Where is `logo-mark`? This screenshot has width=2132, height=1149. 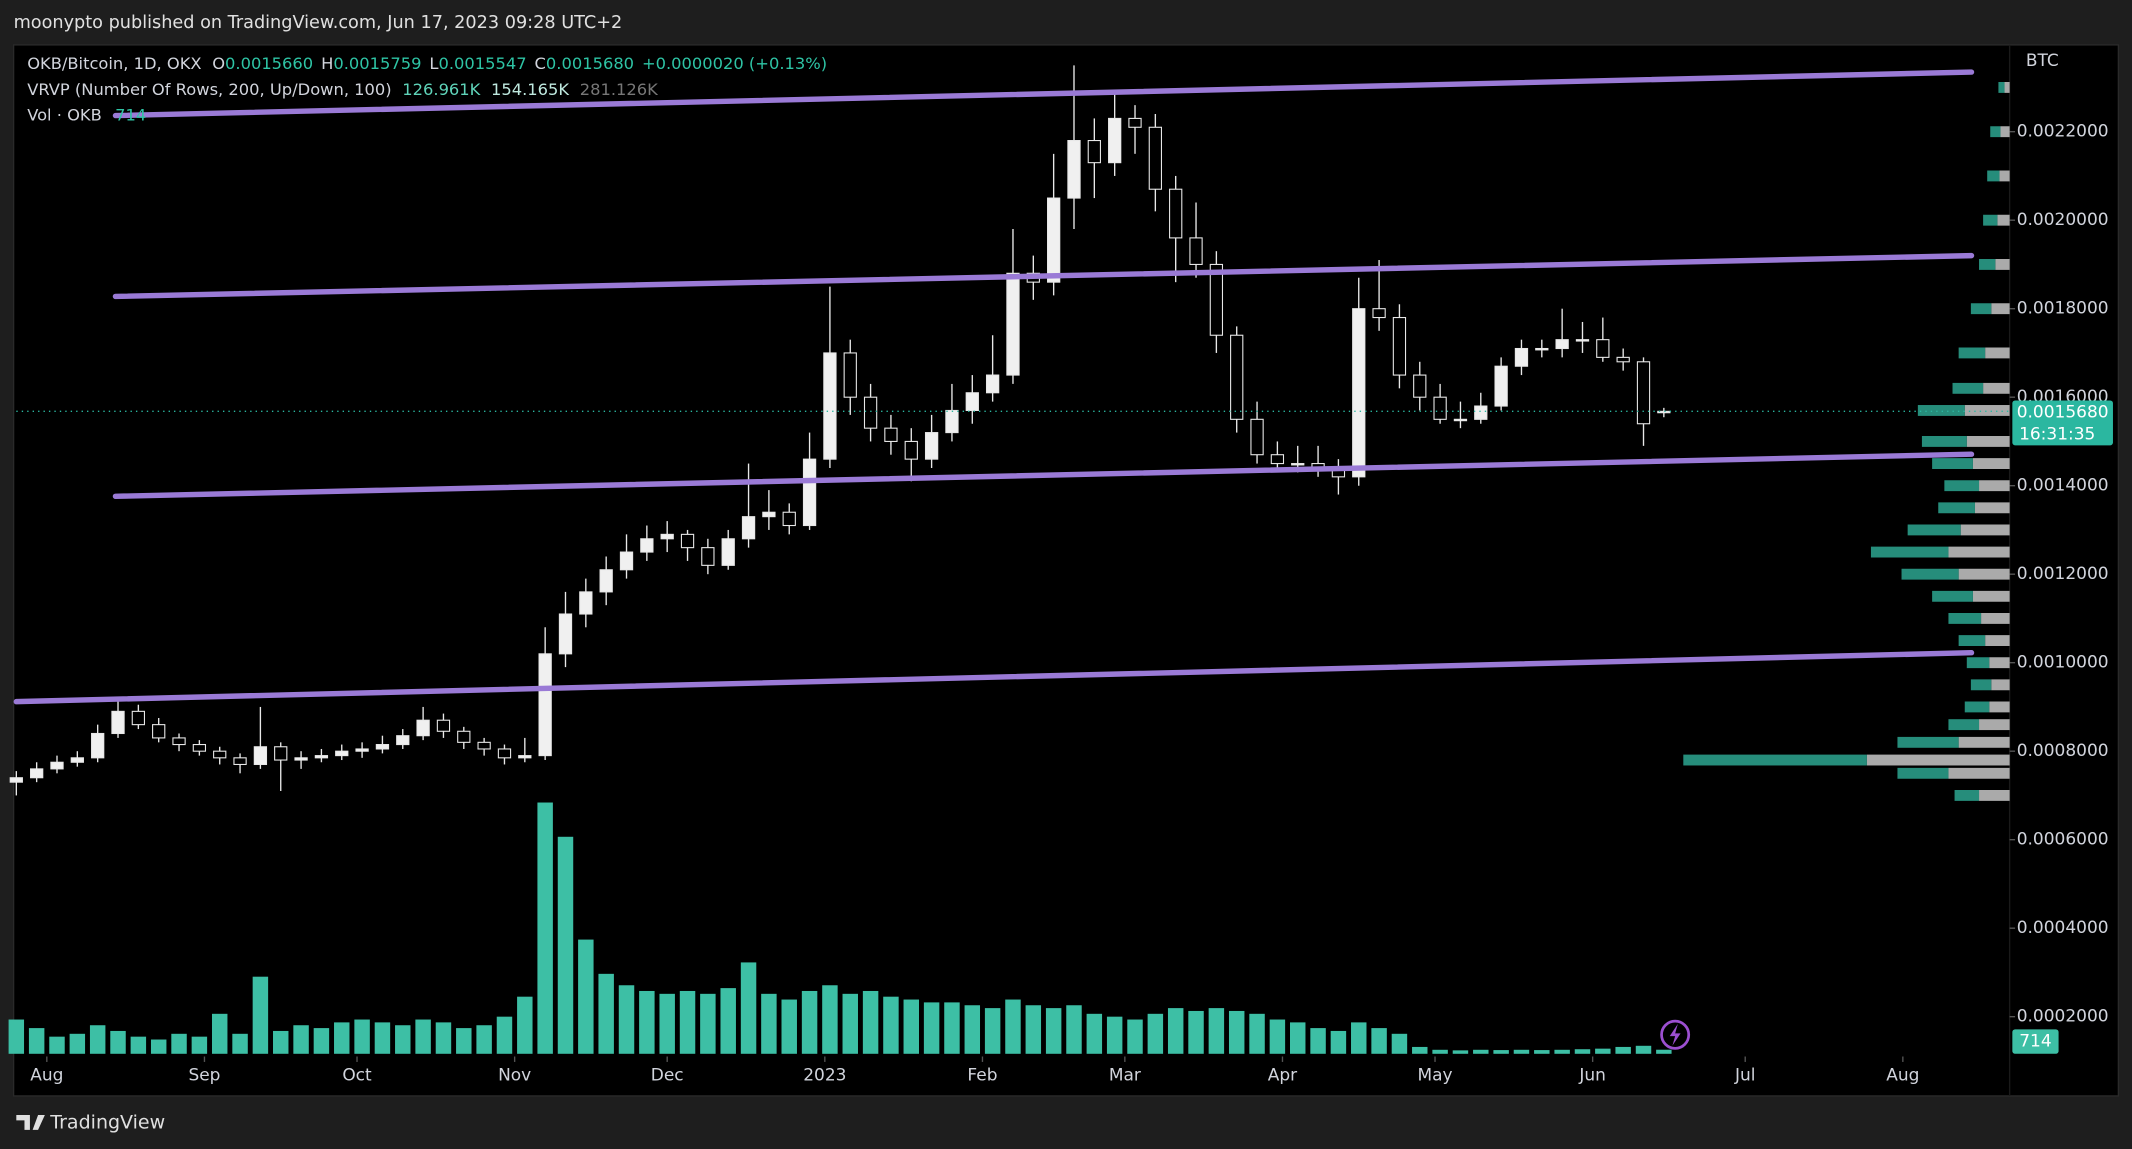 logo-mark is located at coordinates (30, 1122).